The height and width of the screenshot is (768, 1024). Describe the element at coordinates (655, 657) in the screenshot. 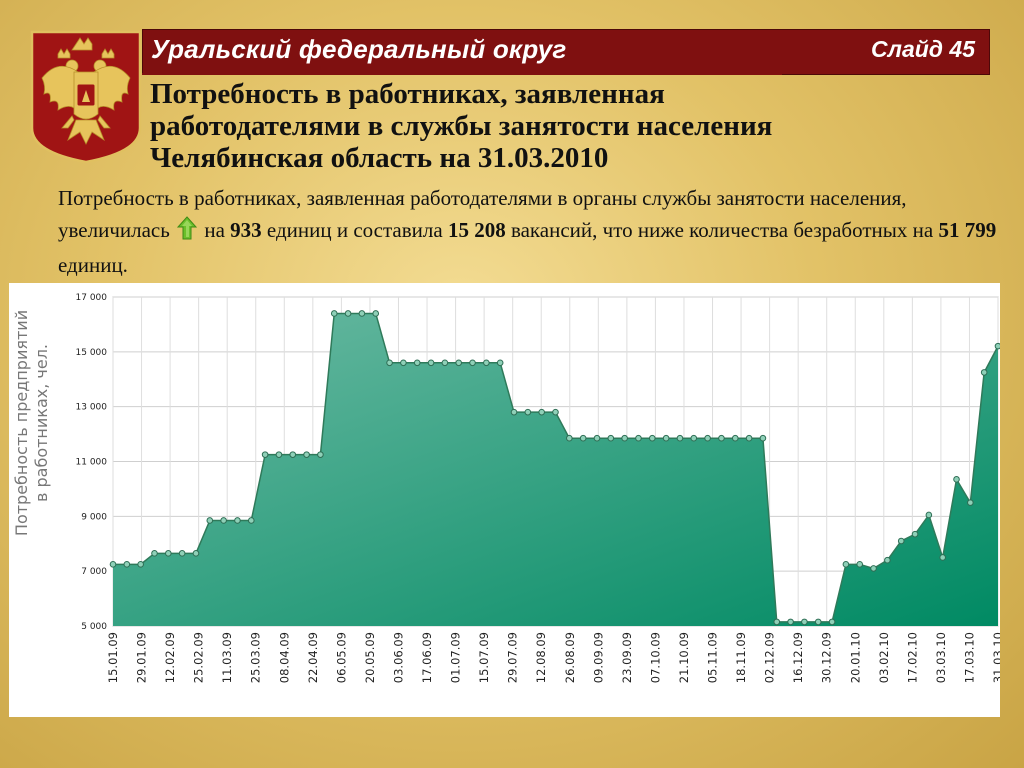

I see `x-tick-label: 07.10.09` at that location.